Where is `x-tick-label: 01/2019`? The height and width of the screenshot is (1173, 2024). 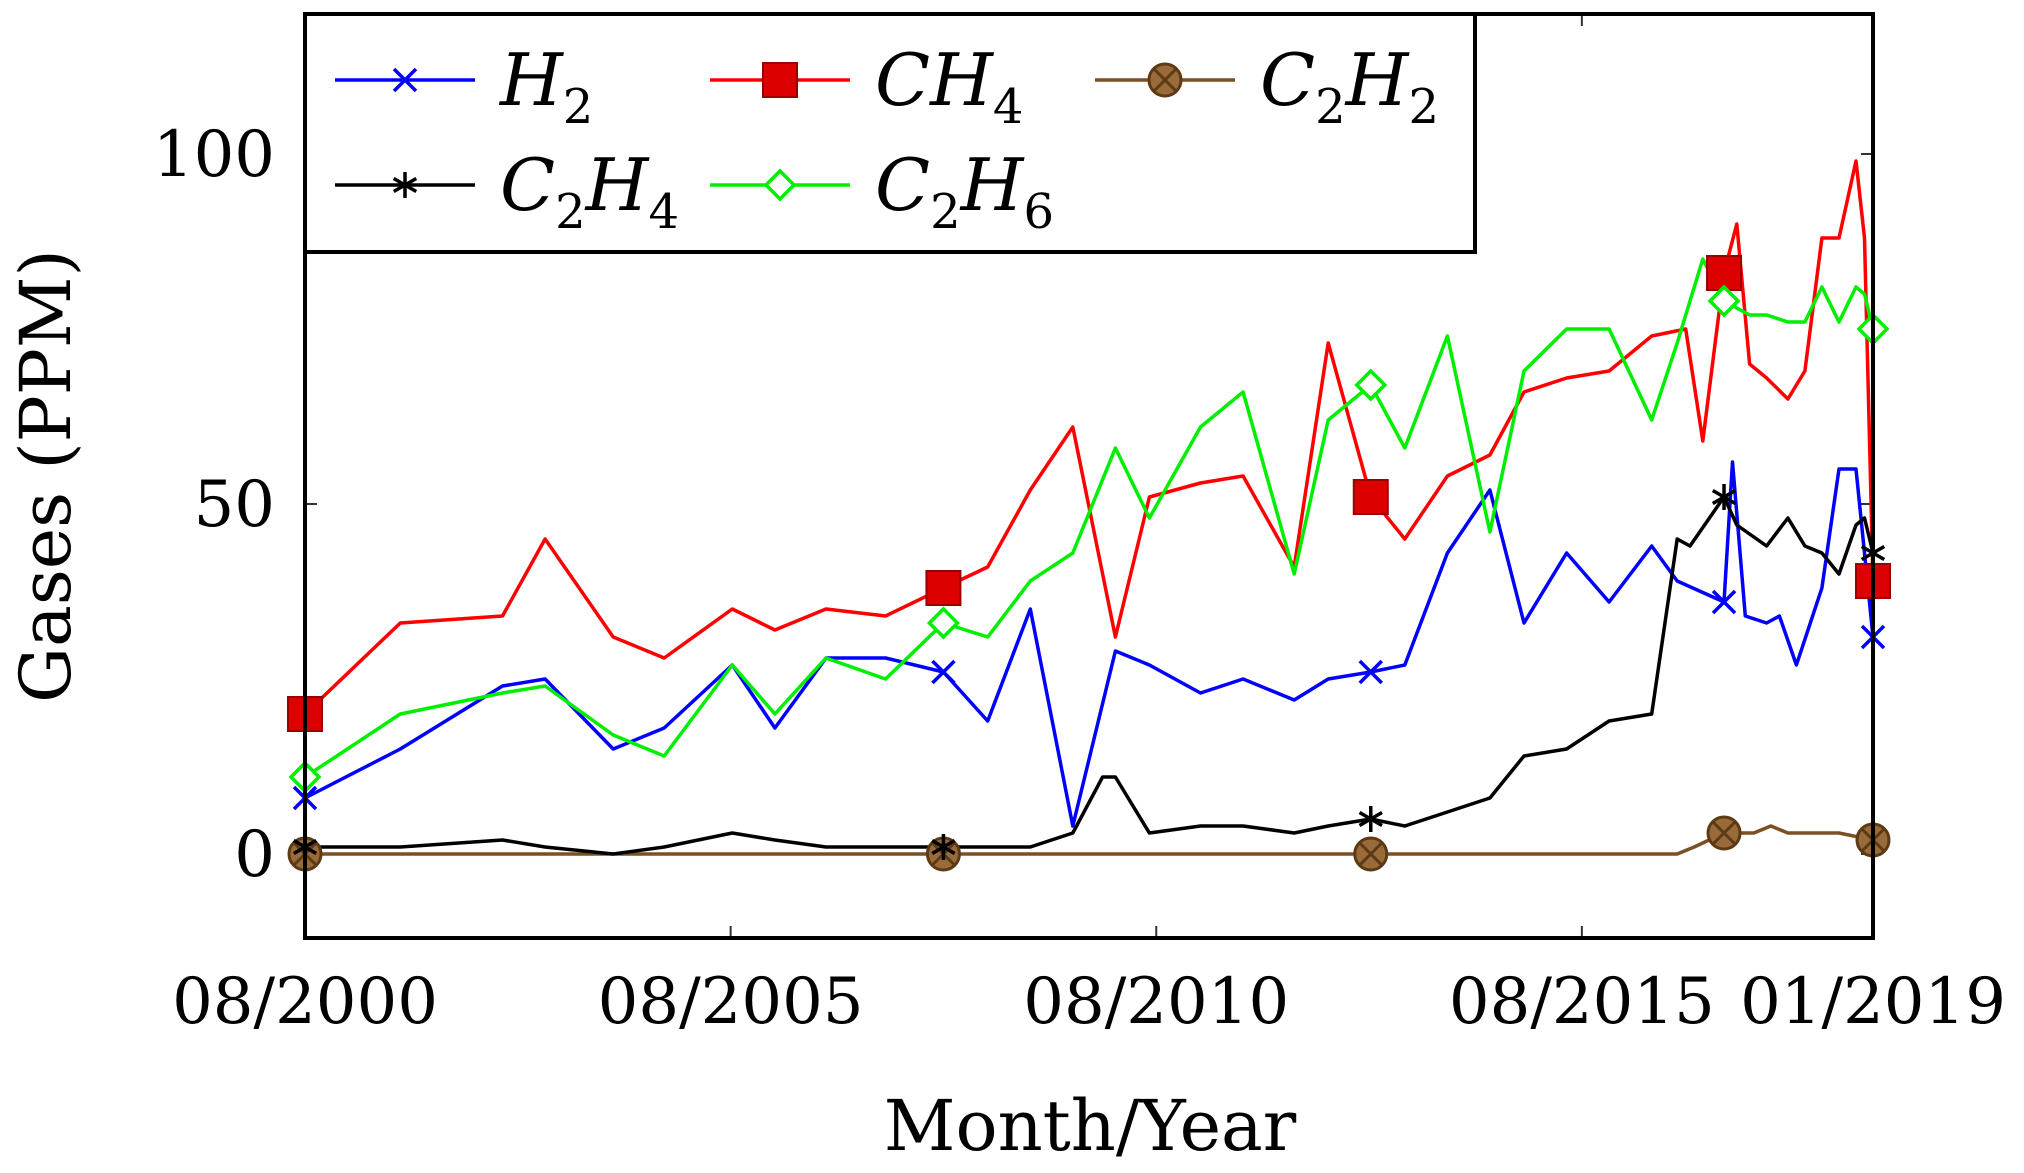
x-tick-label: 01/2019 is located at coordinates (1873, 1002).